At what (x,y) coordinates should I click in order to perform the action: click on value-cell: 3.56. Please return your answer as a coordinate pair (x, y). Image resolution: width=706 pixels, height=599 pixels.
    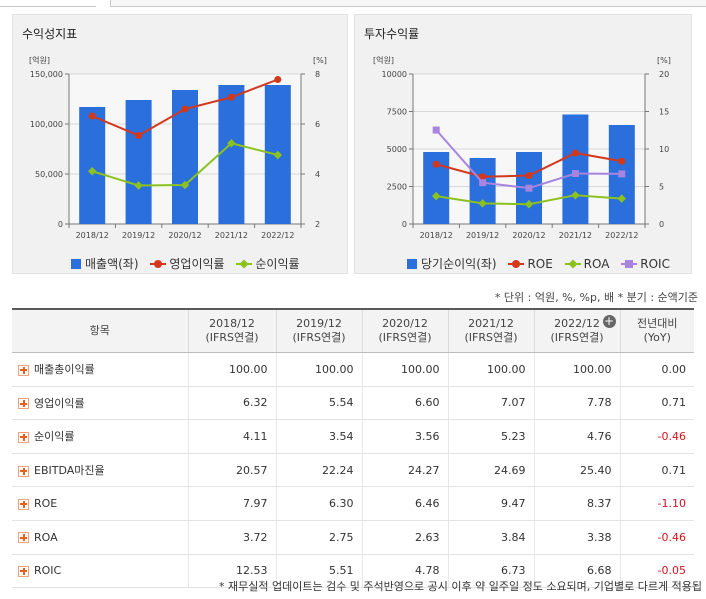
    Looking at the image, I should click on (404, 436).